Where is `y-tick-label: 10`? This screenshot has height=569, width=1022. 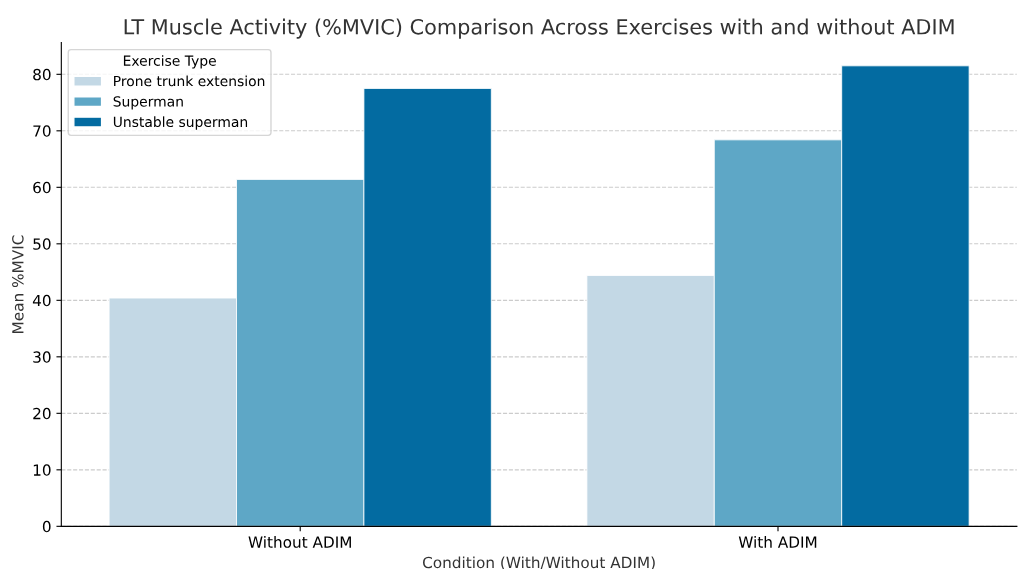 y-tick-label: 10 is located at coordinates (42, 470).